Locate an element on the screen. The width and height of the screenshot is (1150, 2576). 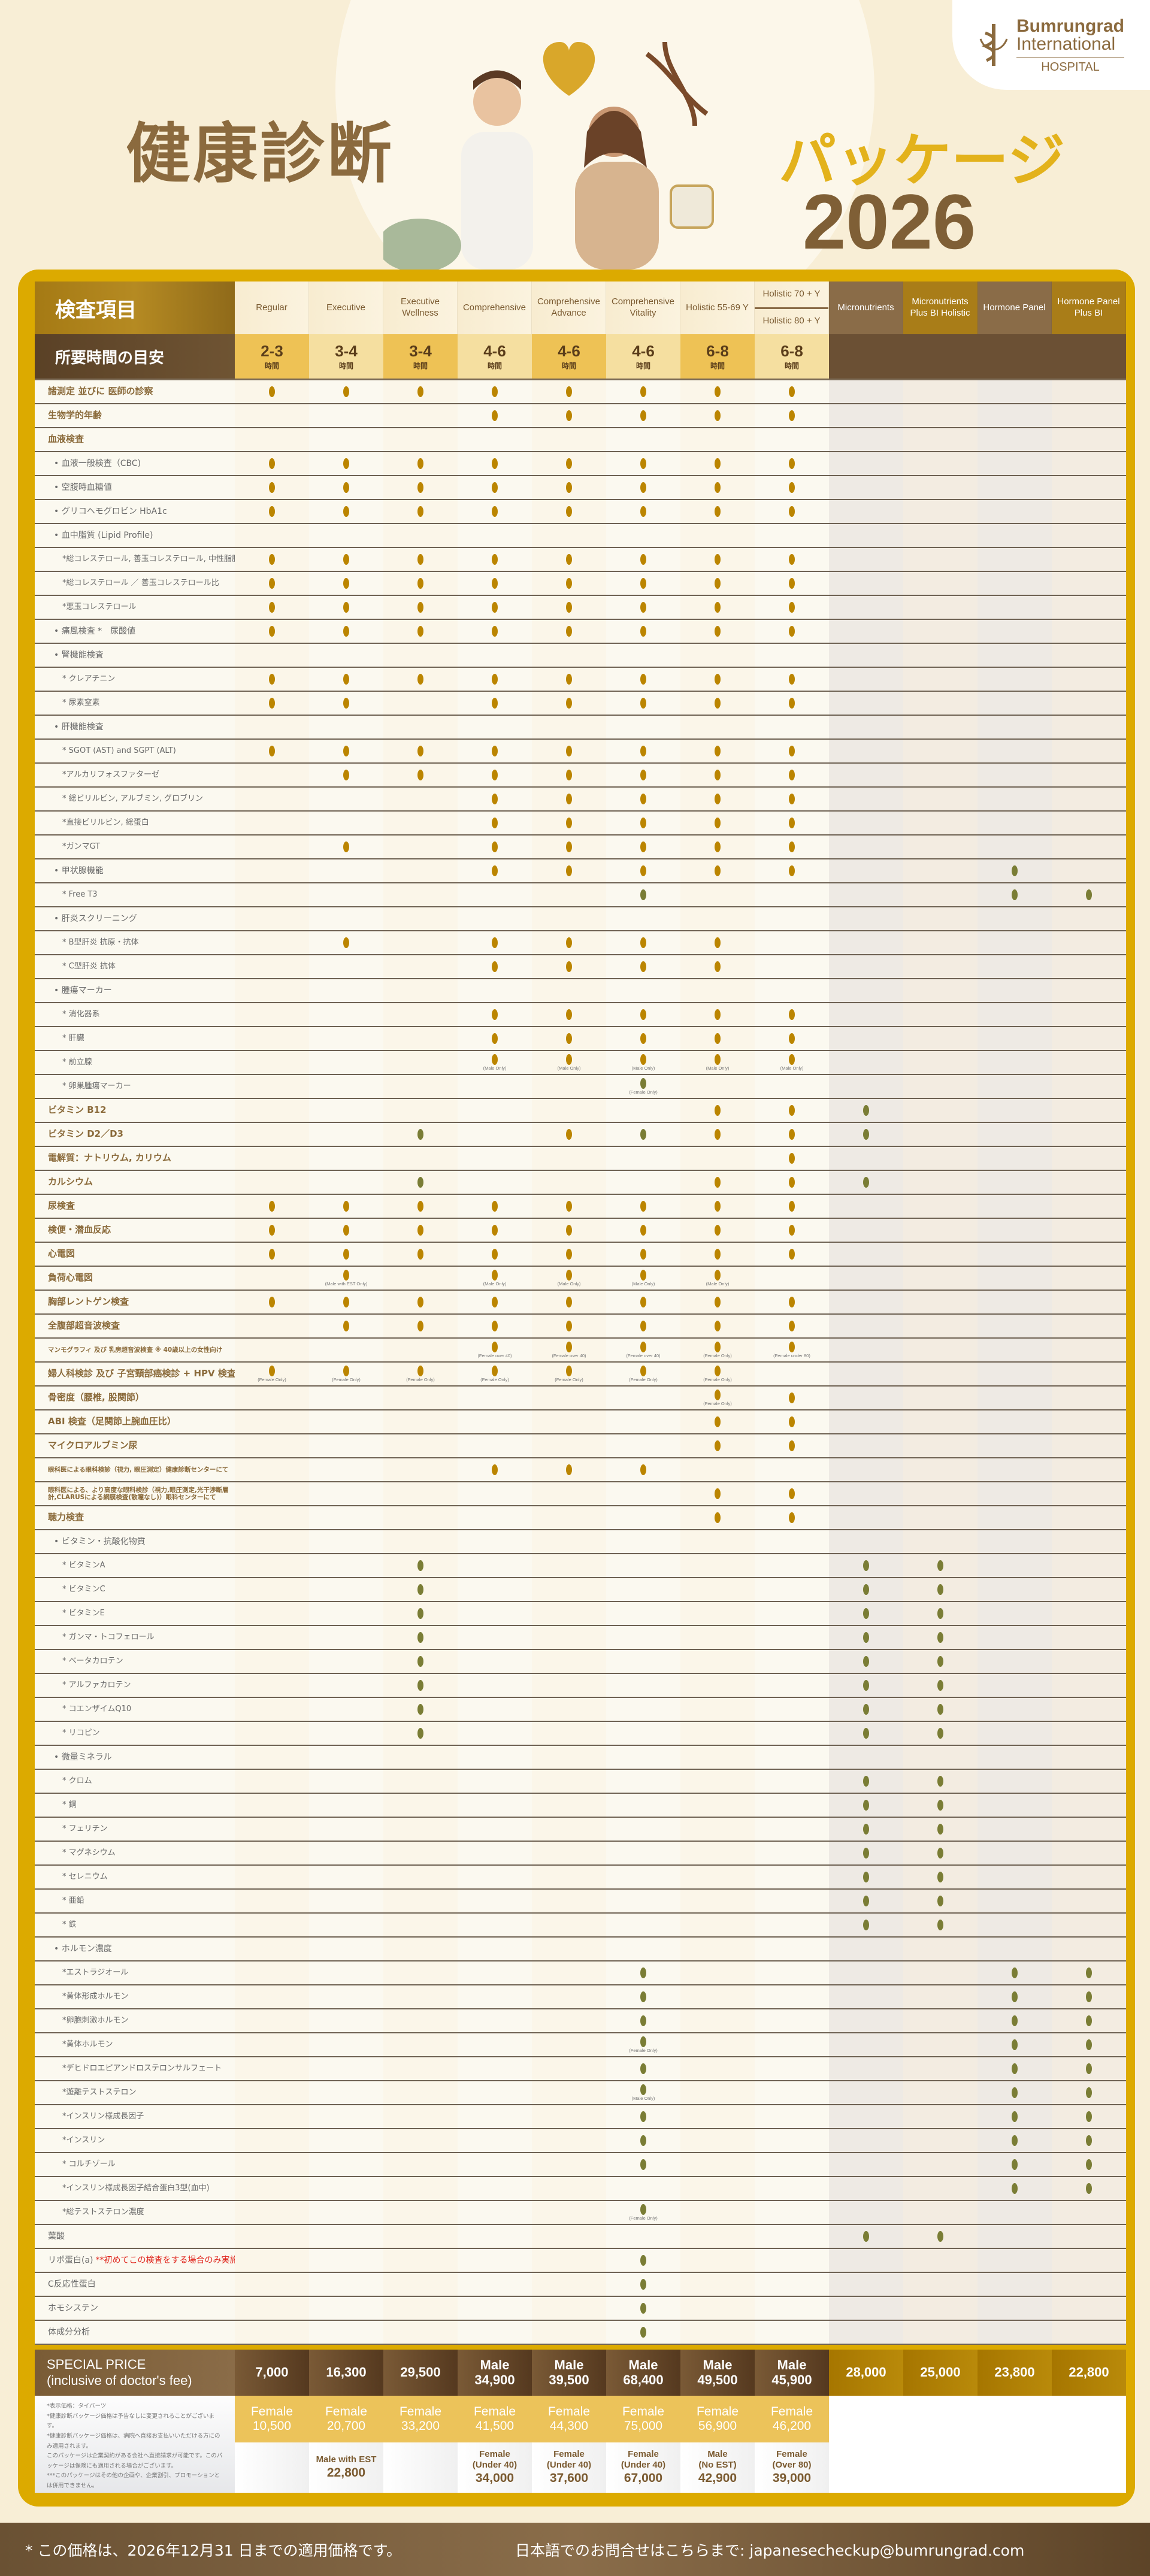
row-label: *インスリン様成長因子 is located at coordinates (135, 2116).